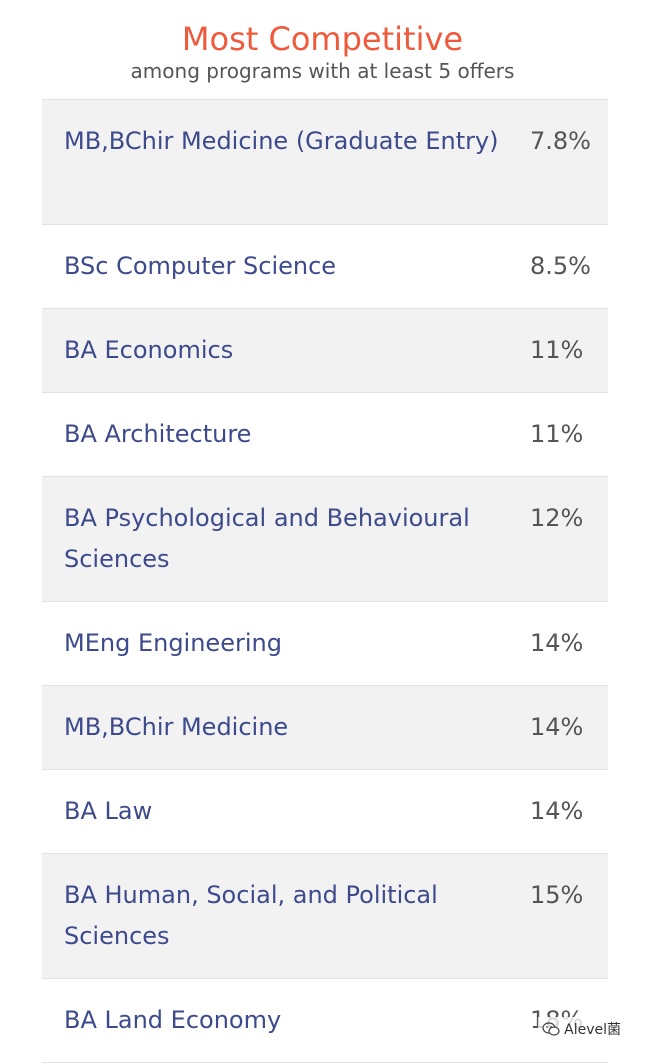 Image resolution: width=645 pixels, height=1063 pixels. I want to click on watermark: Alevel菌, so click(581, 1029).